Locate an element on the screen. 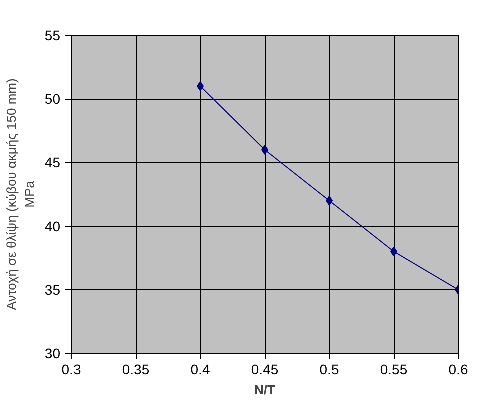 The image size is (485, 407). y-tick-label: 50 is located at coordinates (52, 99).